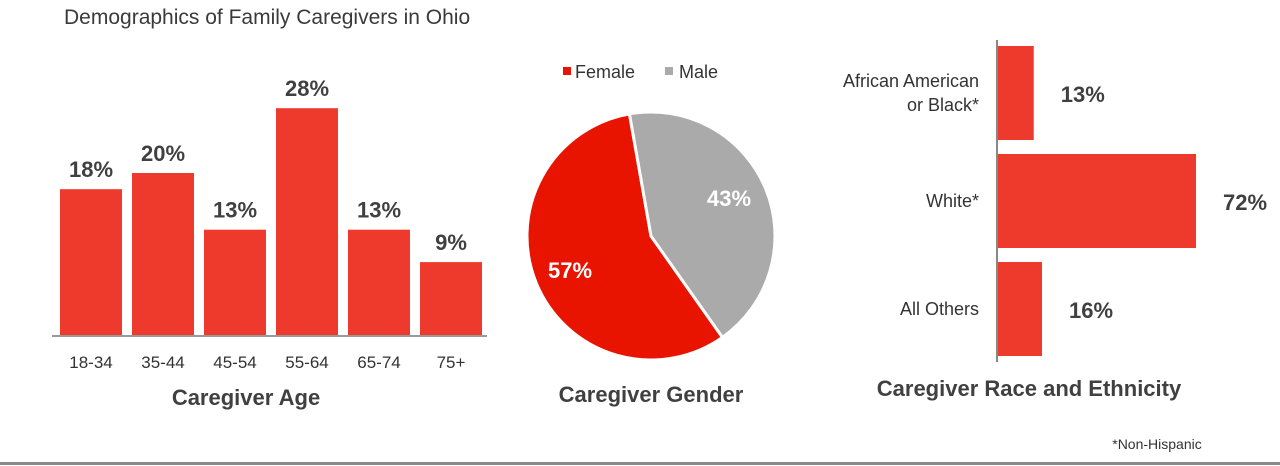 The height and width of the screenshot is (466, 1280). What do you see at coordinates (669, 71) in the screenshot?
I see `legend-swatch-male` at bounding box center [669, 71].